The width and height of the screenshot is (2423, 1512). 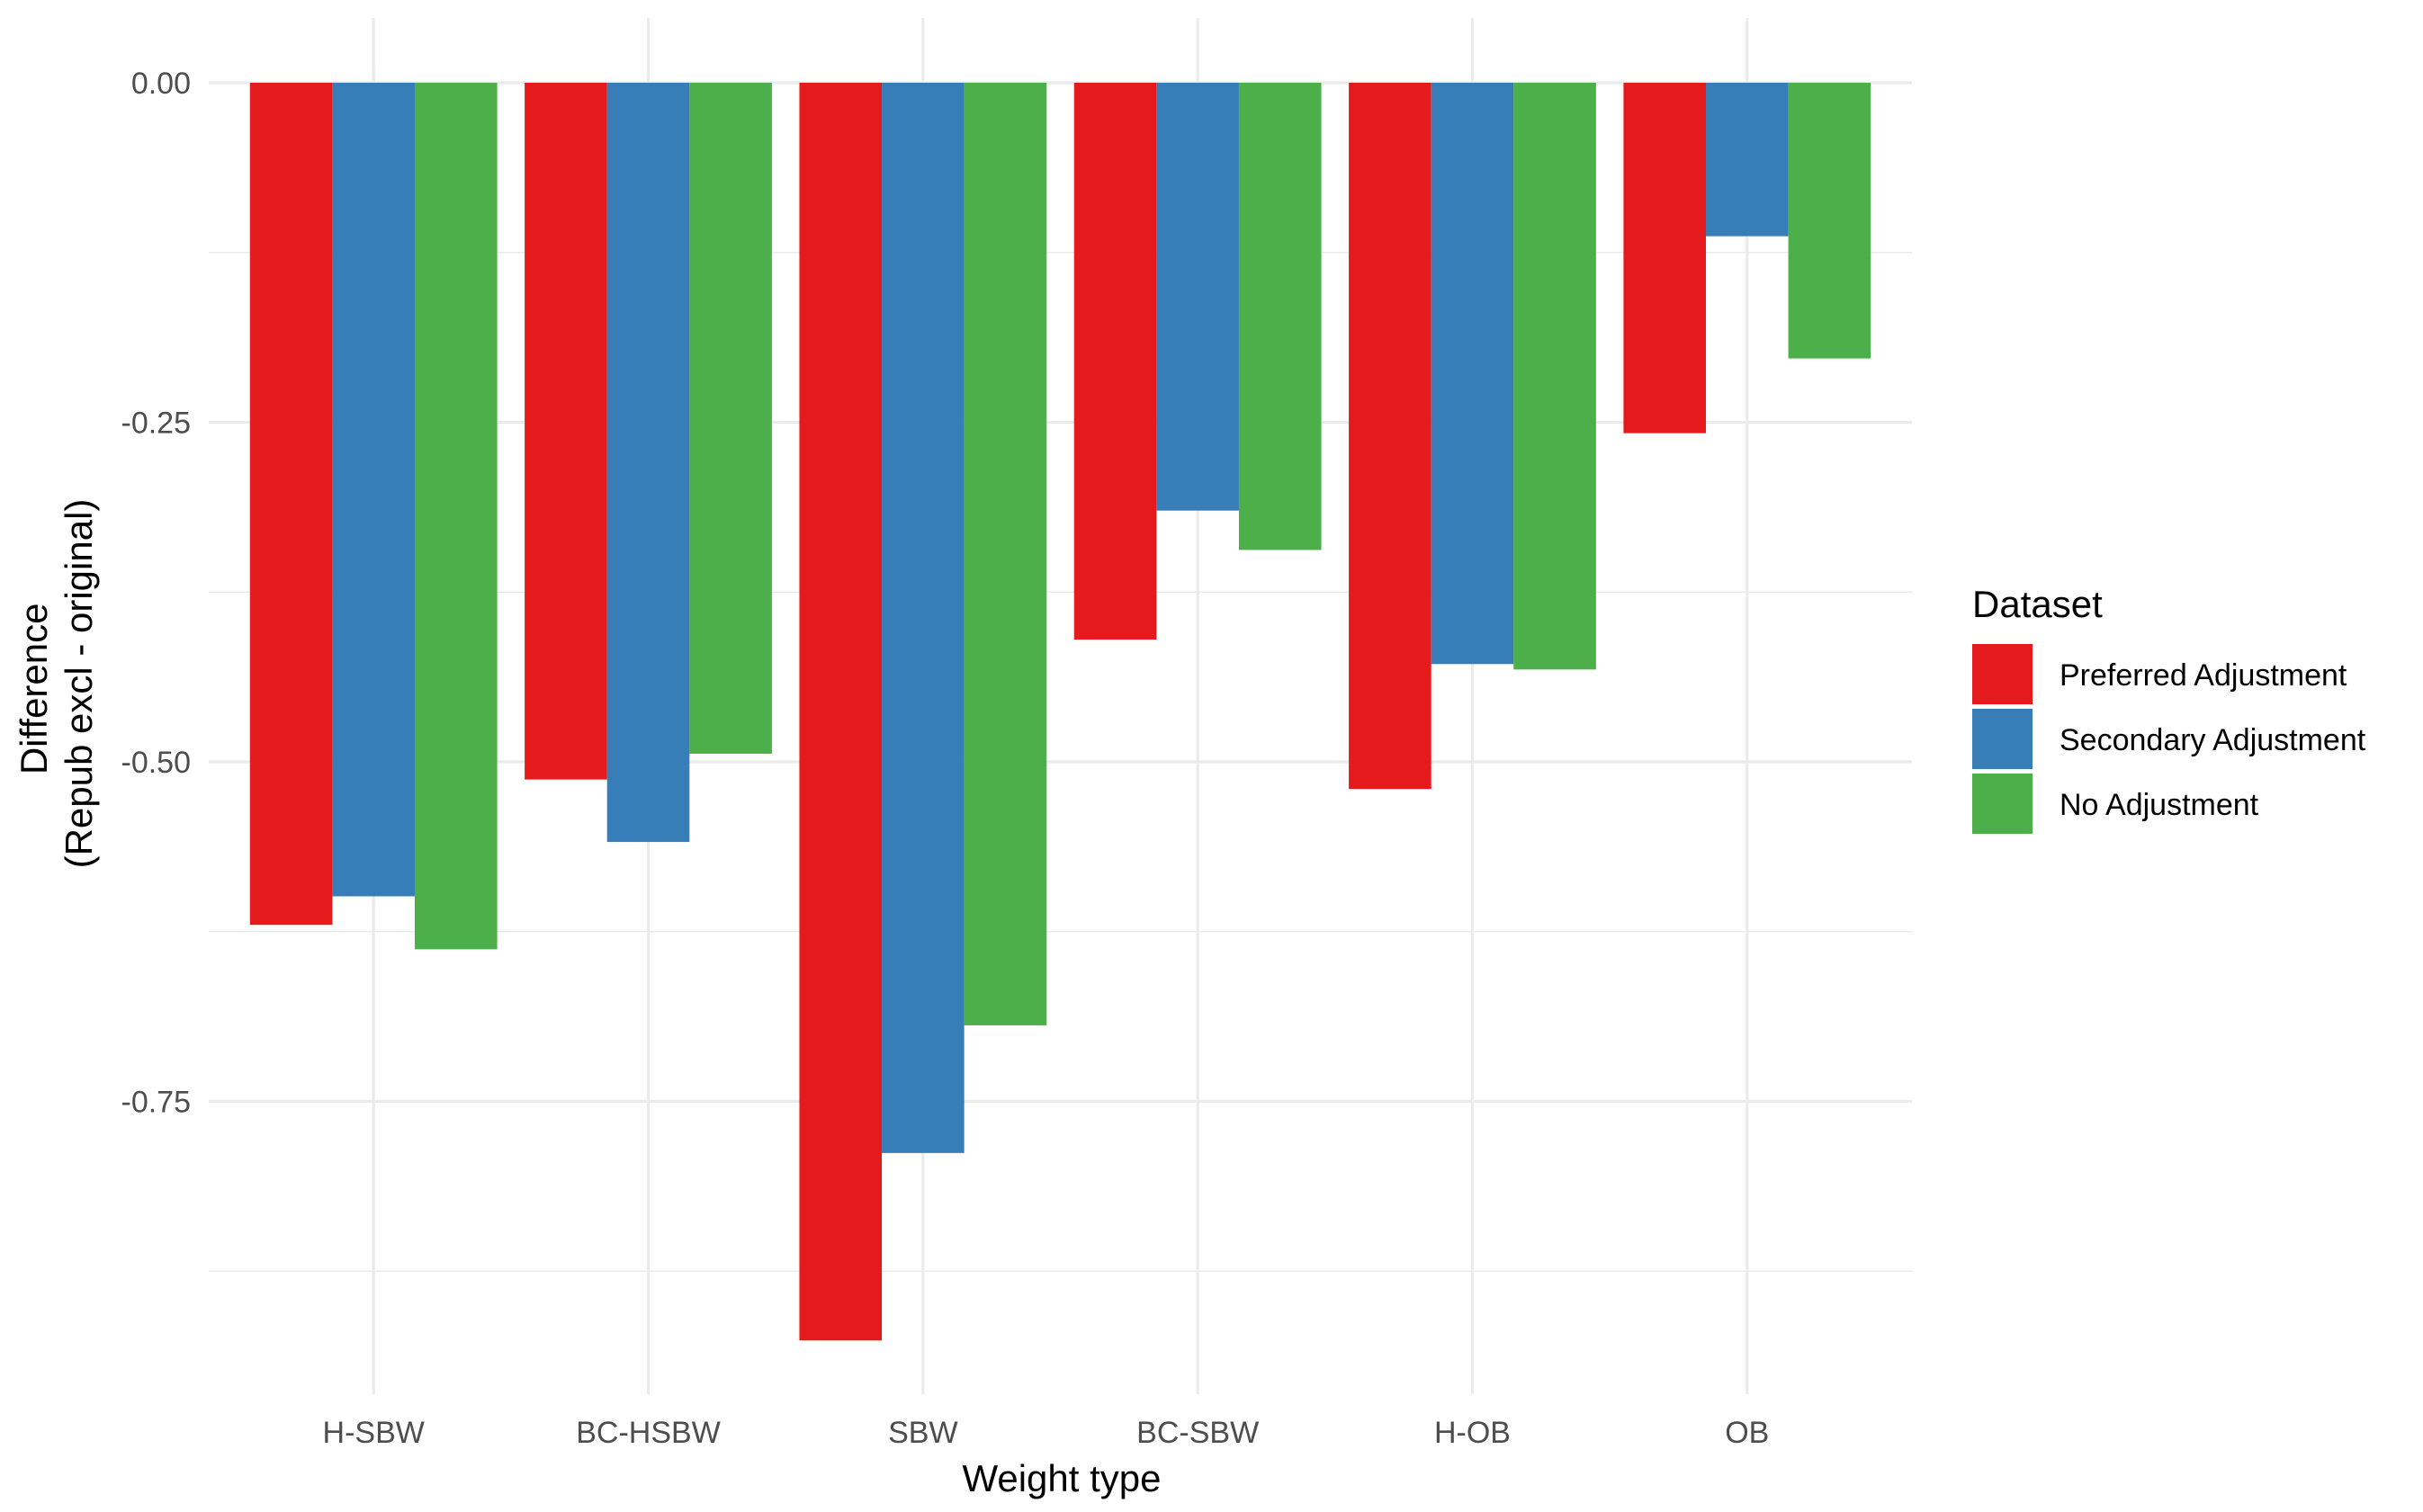 I want to click on y-tick-label: -0.25, so click(x=156, y=424).